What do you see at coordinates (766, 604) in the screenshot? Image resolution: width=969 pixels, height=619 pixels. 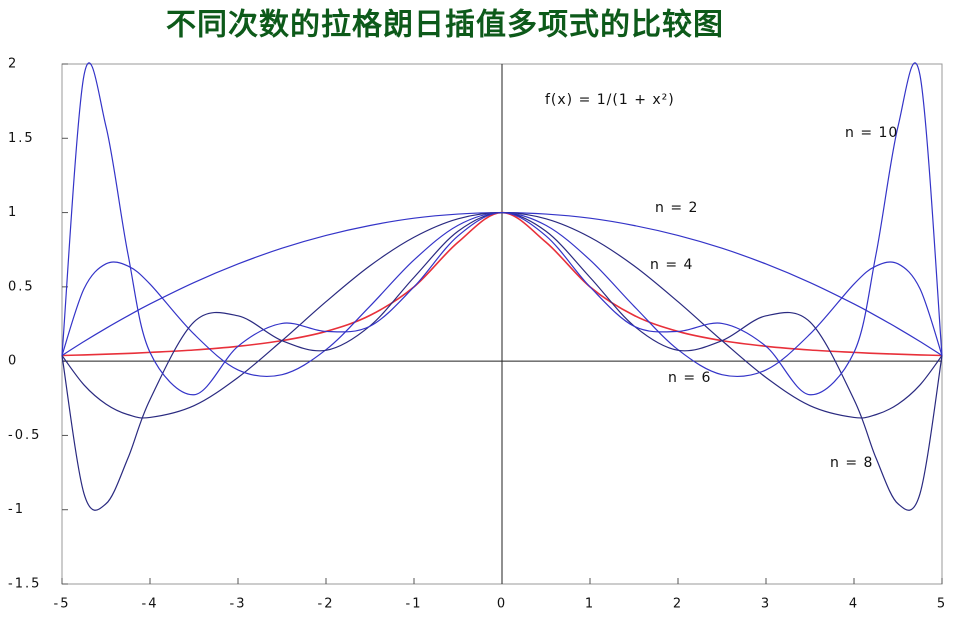 I see `x-tick-label: 3` at bounding box center [766, 604].